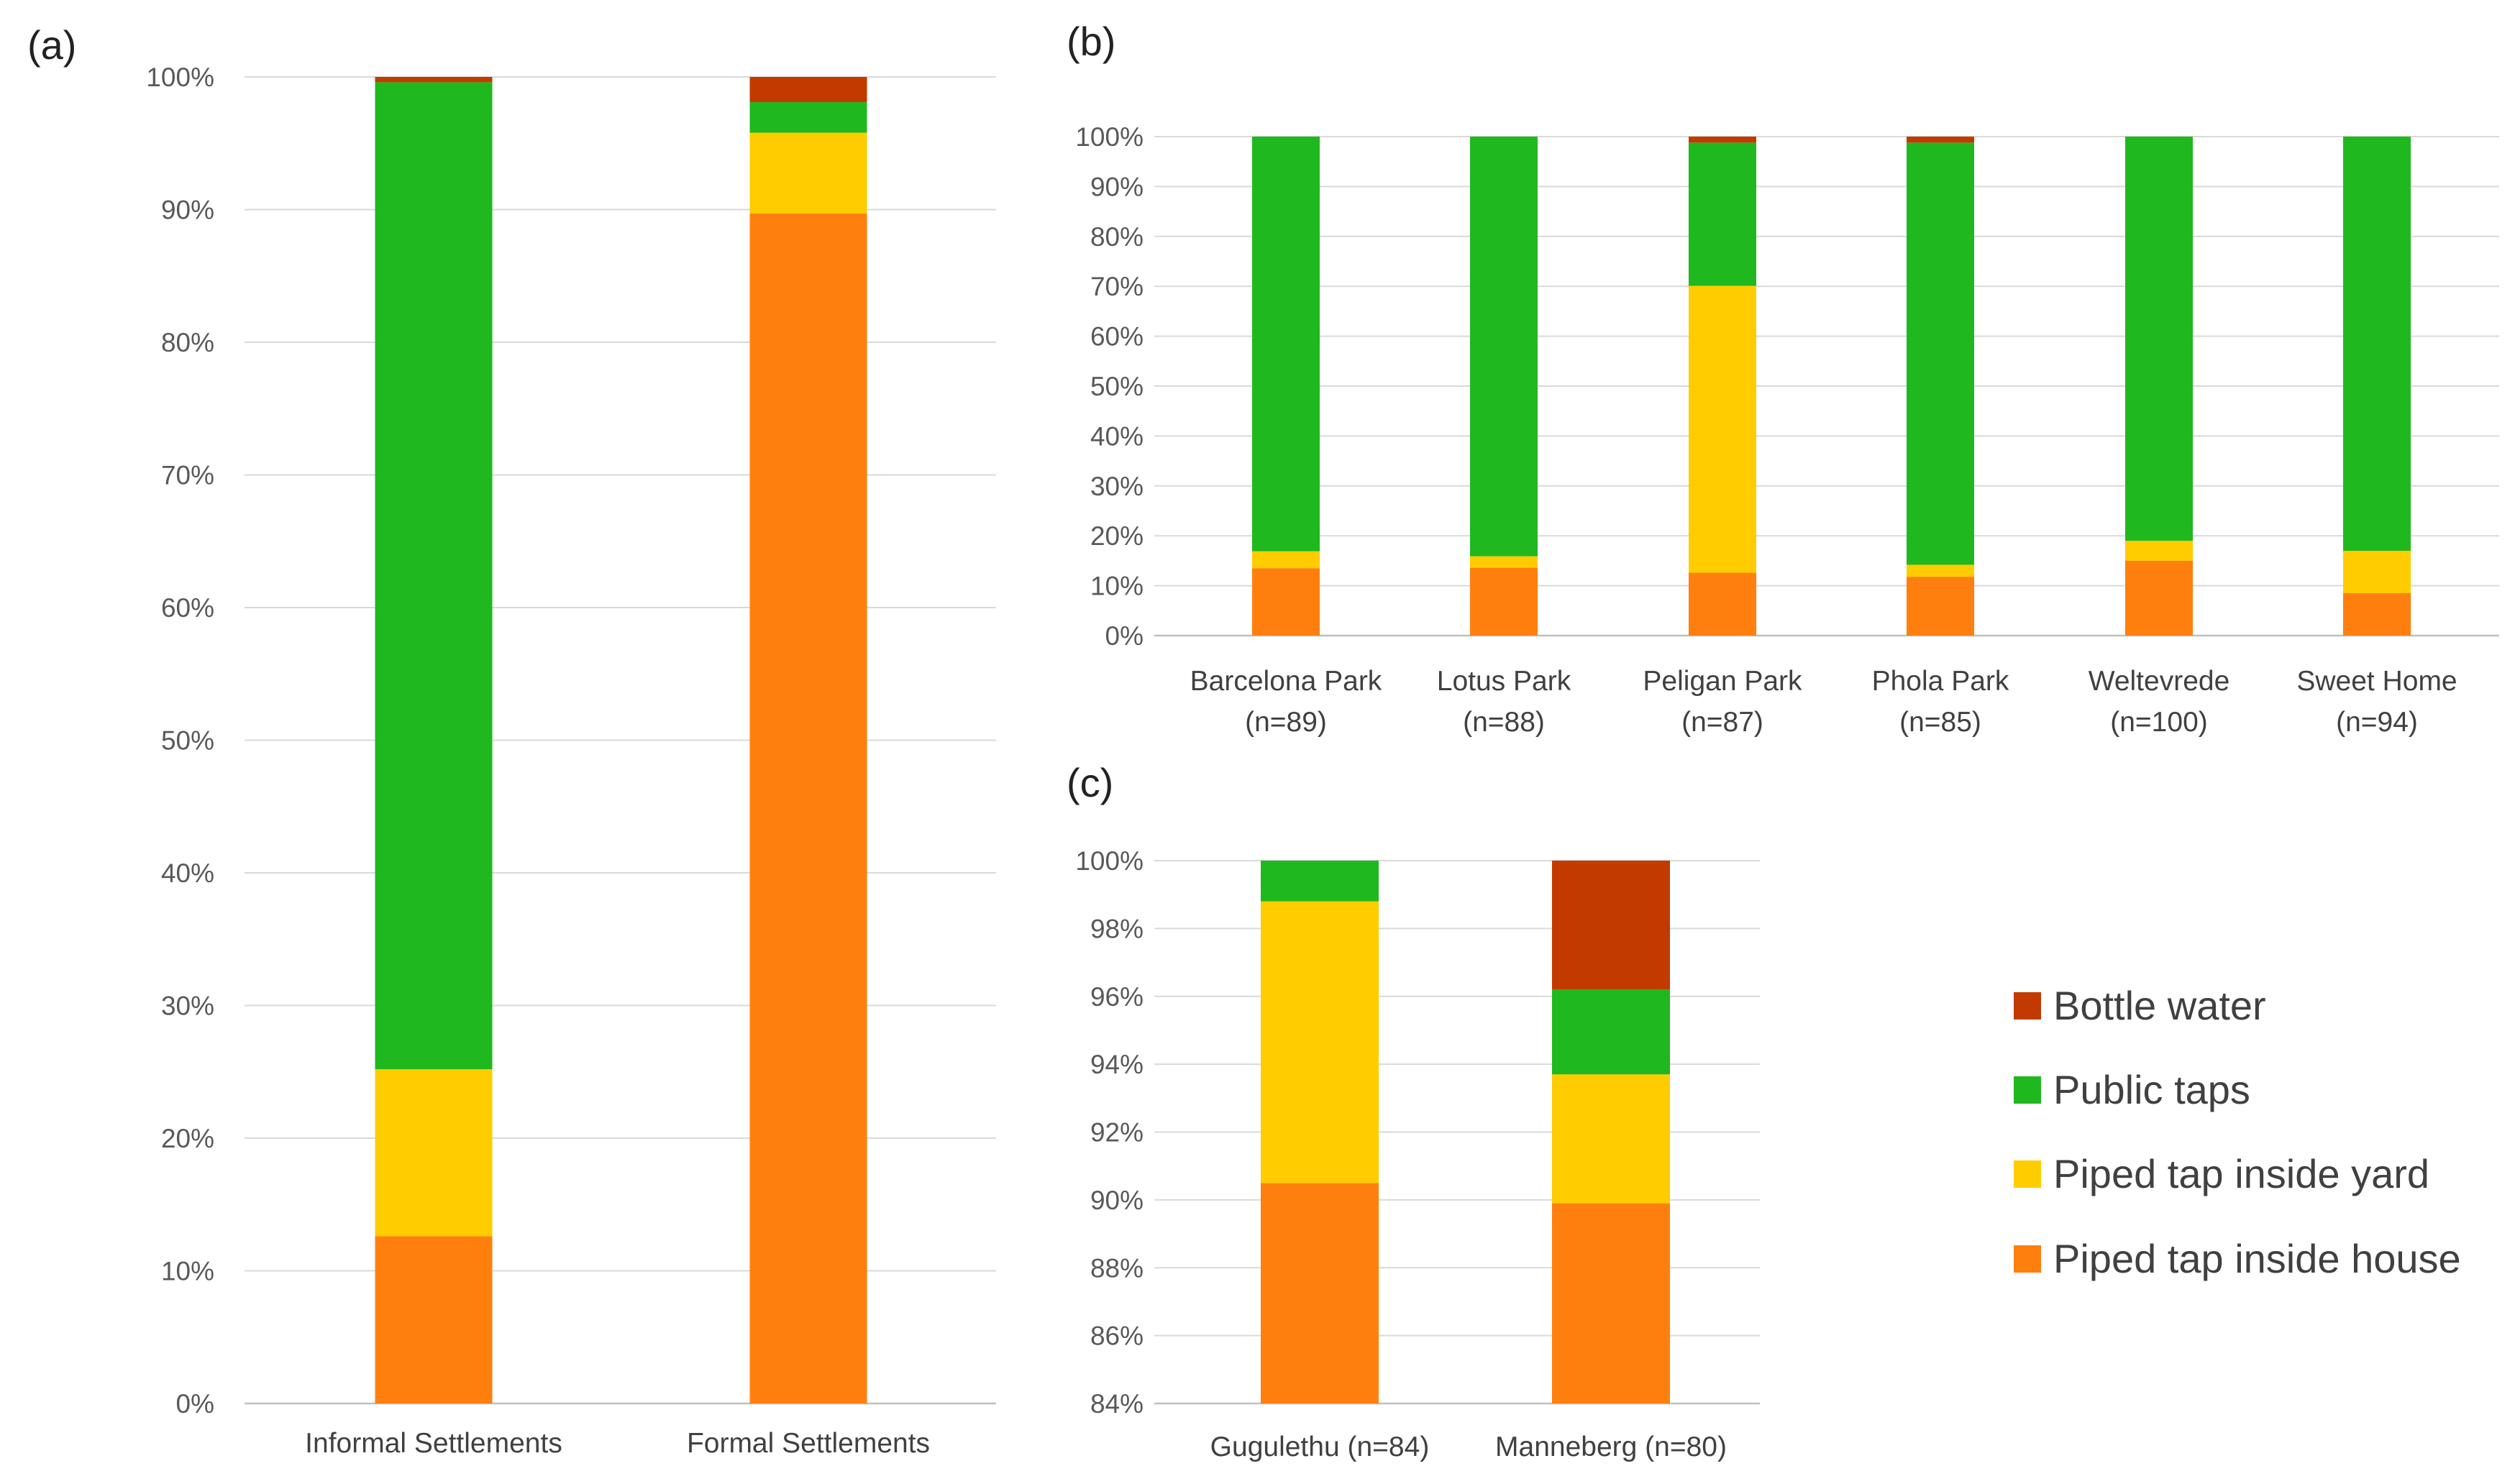 This screenshot has height=1484, width=2515. Describe the element at coordinates (1320, 1447) in the screenshot. I see `x-category-label: Gugulethu (n=84)` at that location.